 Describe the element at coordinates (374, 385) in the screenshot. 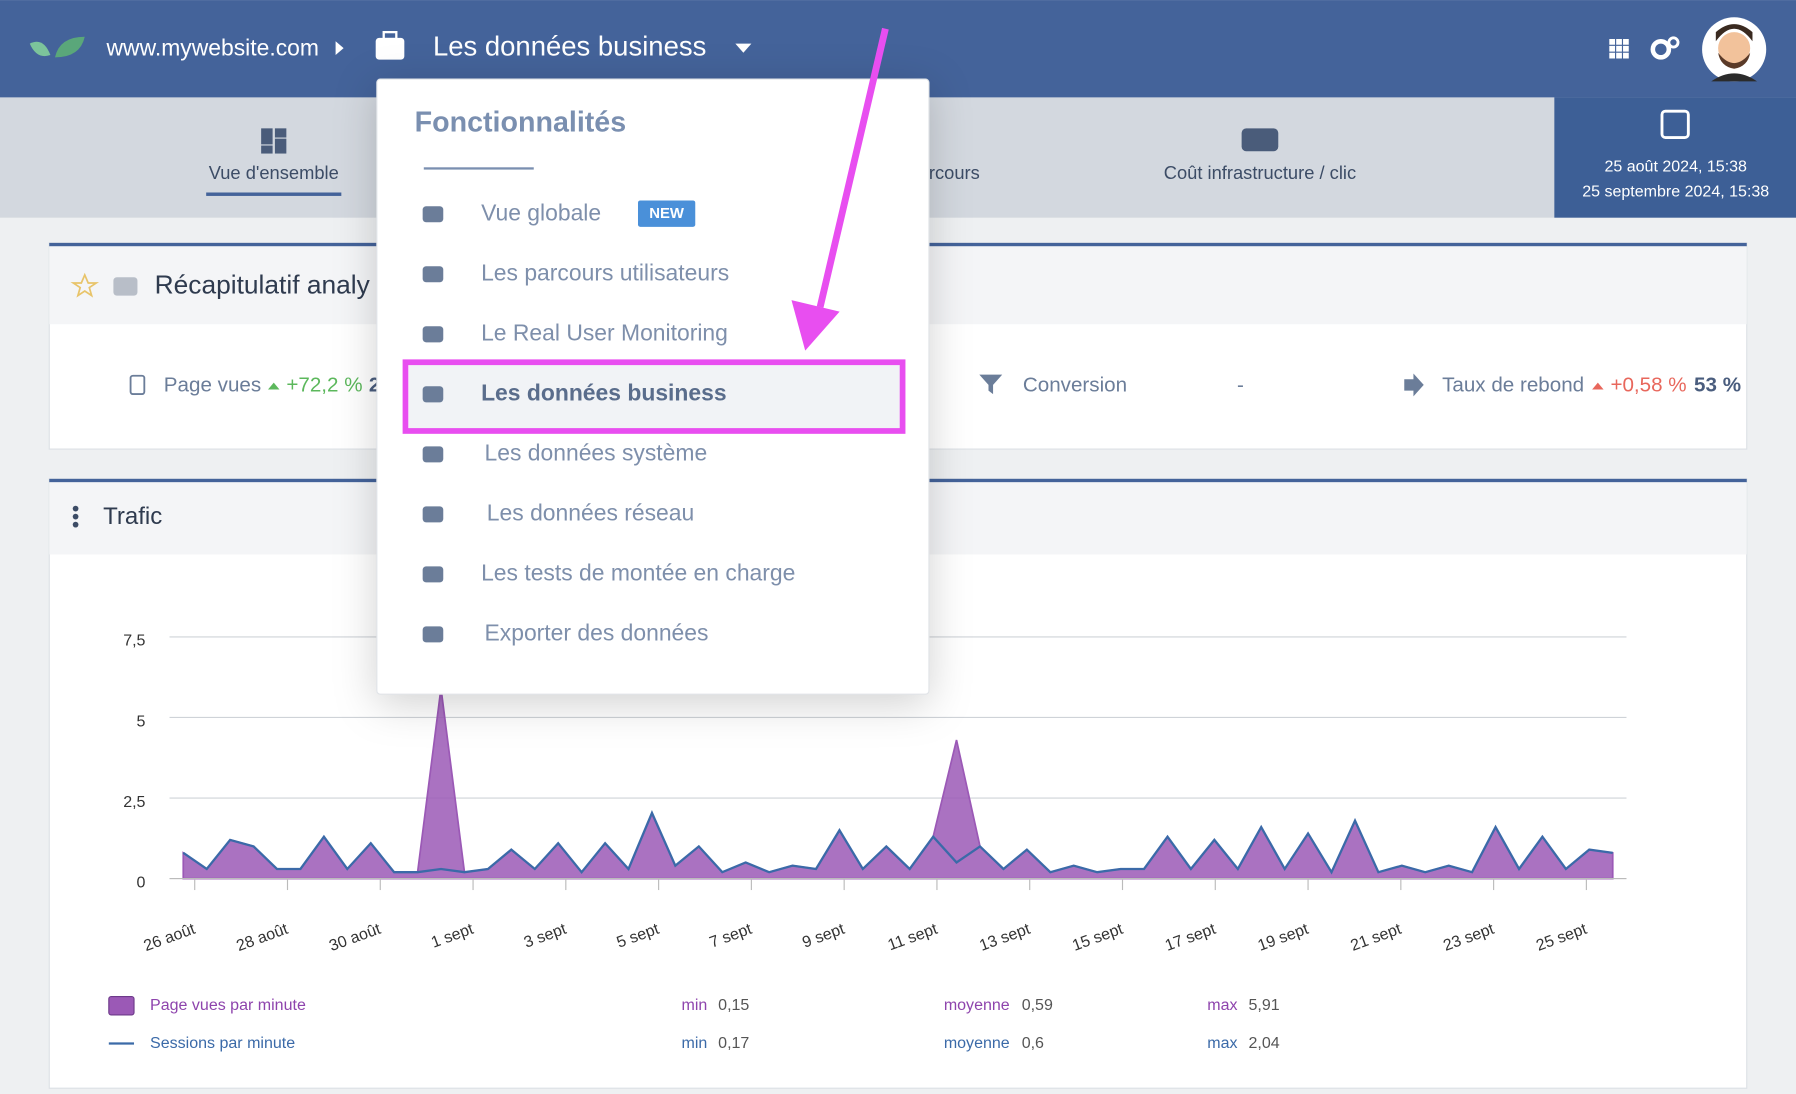

I see `metric-value: 2` at that location.